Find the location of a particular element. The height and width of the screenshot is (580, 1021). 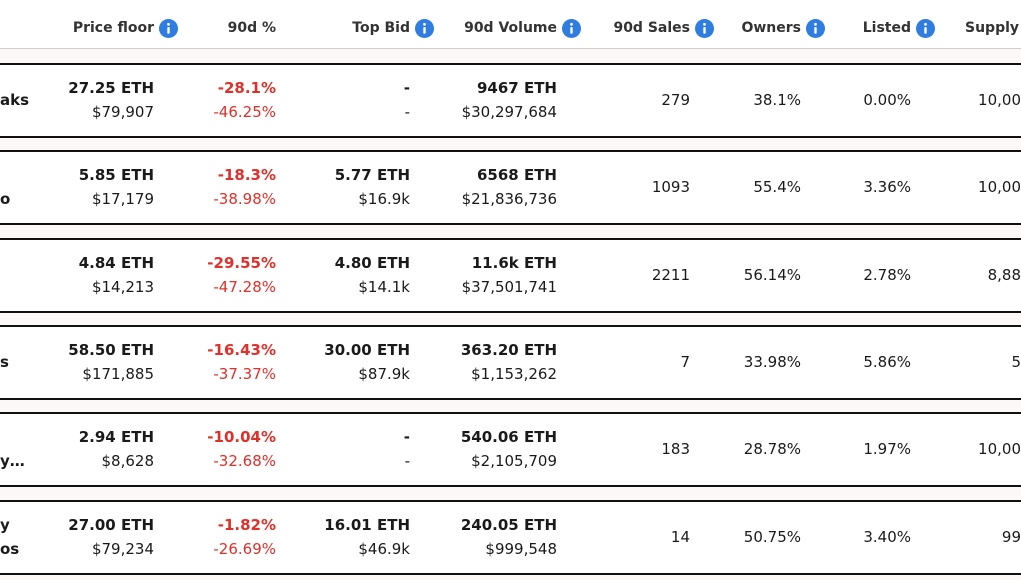

column-header: Price floor is located at coordinates (125, 28).